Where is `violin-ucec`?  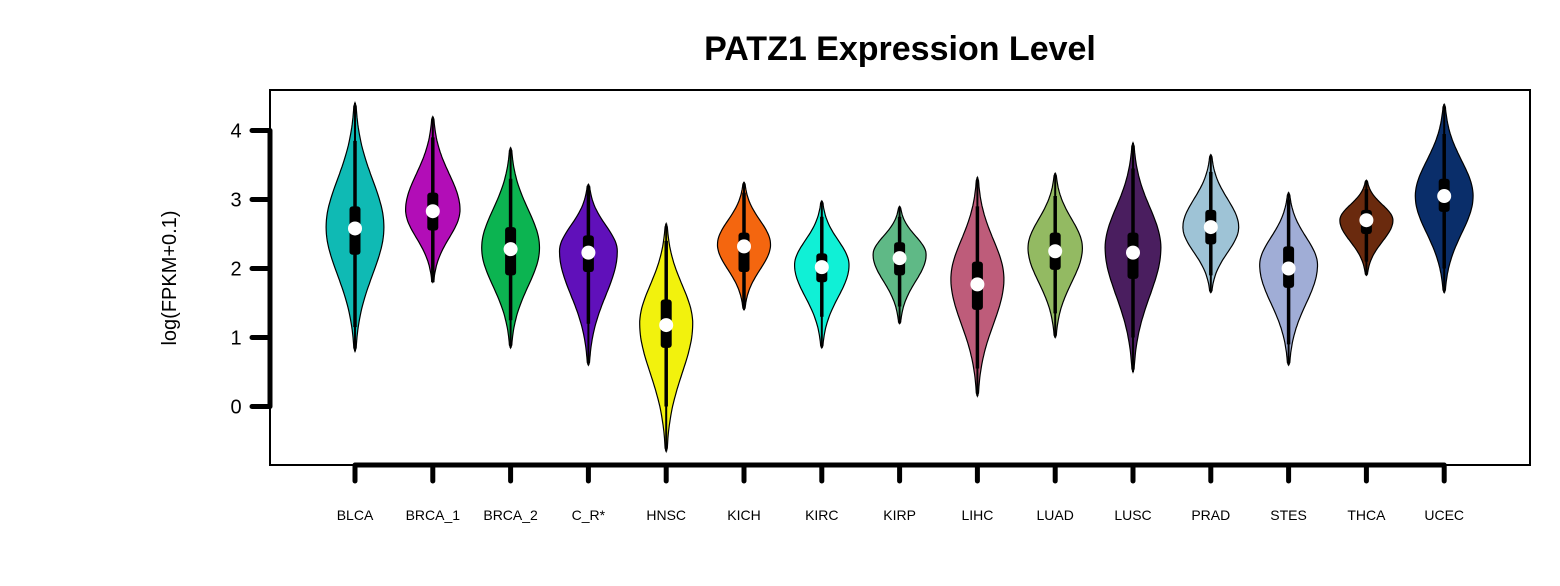
violin-ucec is located at coordinates (1444, 198).